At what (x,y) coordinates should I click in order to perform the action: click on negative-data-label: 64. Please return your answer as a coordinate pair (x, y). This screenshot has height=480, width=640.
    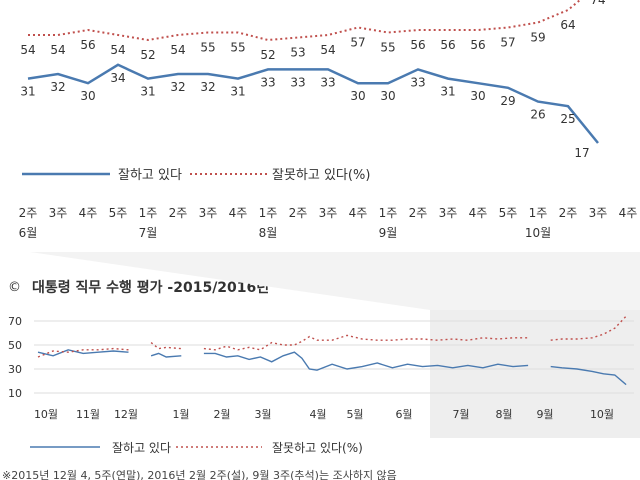
    Looking at the image, I should click on (567, 25).